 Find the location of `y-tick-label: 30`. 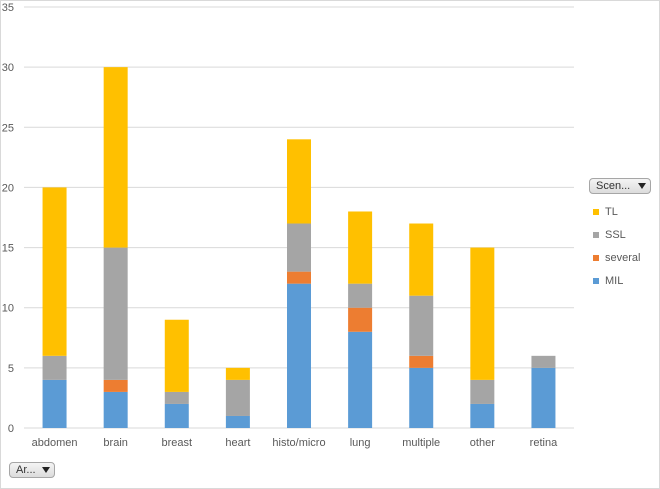

y-tick-label: 30 is located at coordinates (8, 68).